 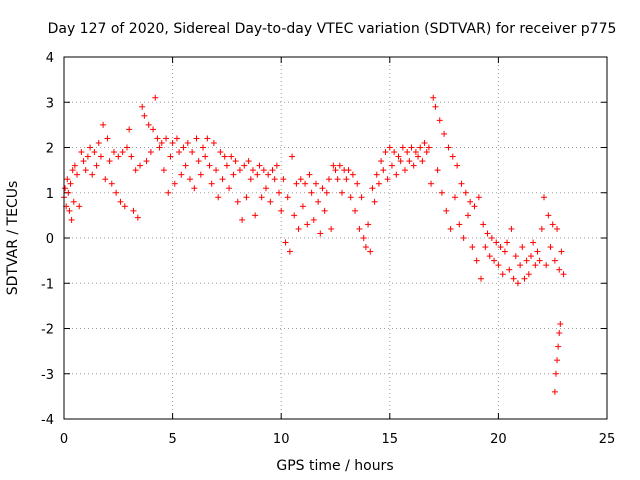 I want to click on y-tick-label: 2, so click(x=50, y=149).